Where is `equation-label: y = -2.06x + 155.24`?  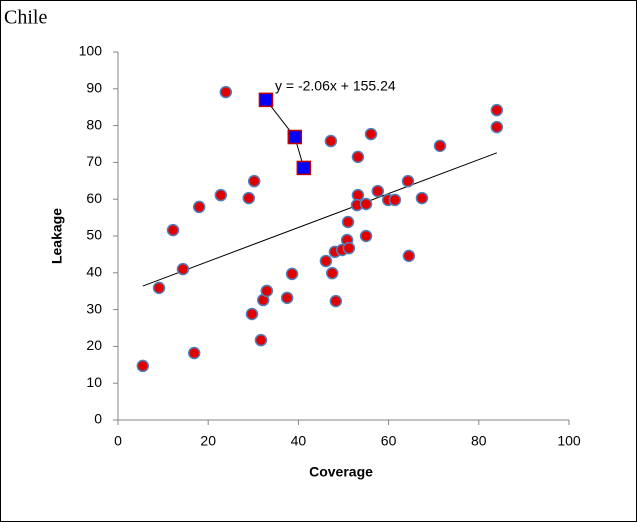
equation-label: y = -2.06x + 155.24 is located at coordinates (335, 86).